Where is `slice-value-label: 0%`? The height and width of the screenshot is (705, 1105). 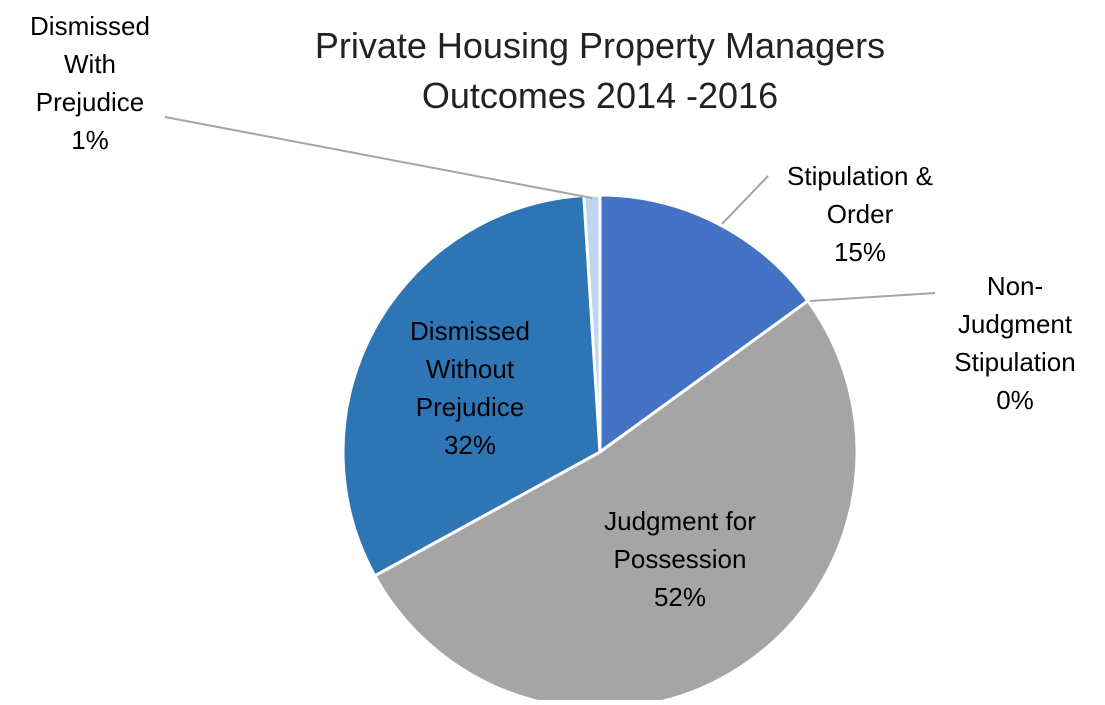 slice-value-label: 0% is located at coordinates (1015, 400).